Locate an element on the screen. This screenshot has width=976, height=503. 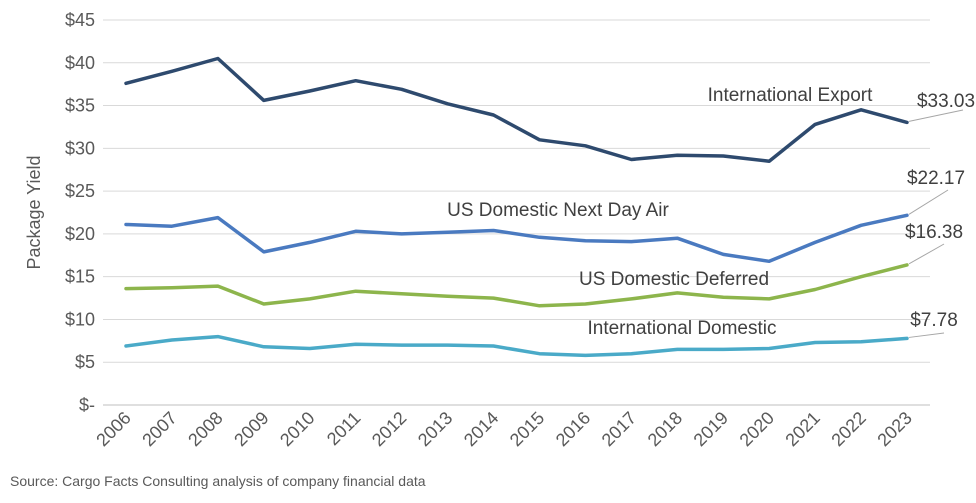
y-tick-label: $15 is located at coordinates (80, 277).